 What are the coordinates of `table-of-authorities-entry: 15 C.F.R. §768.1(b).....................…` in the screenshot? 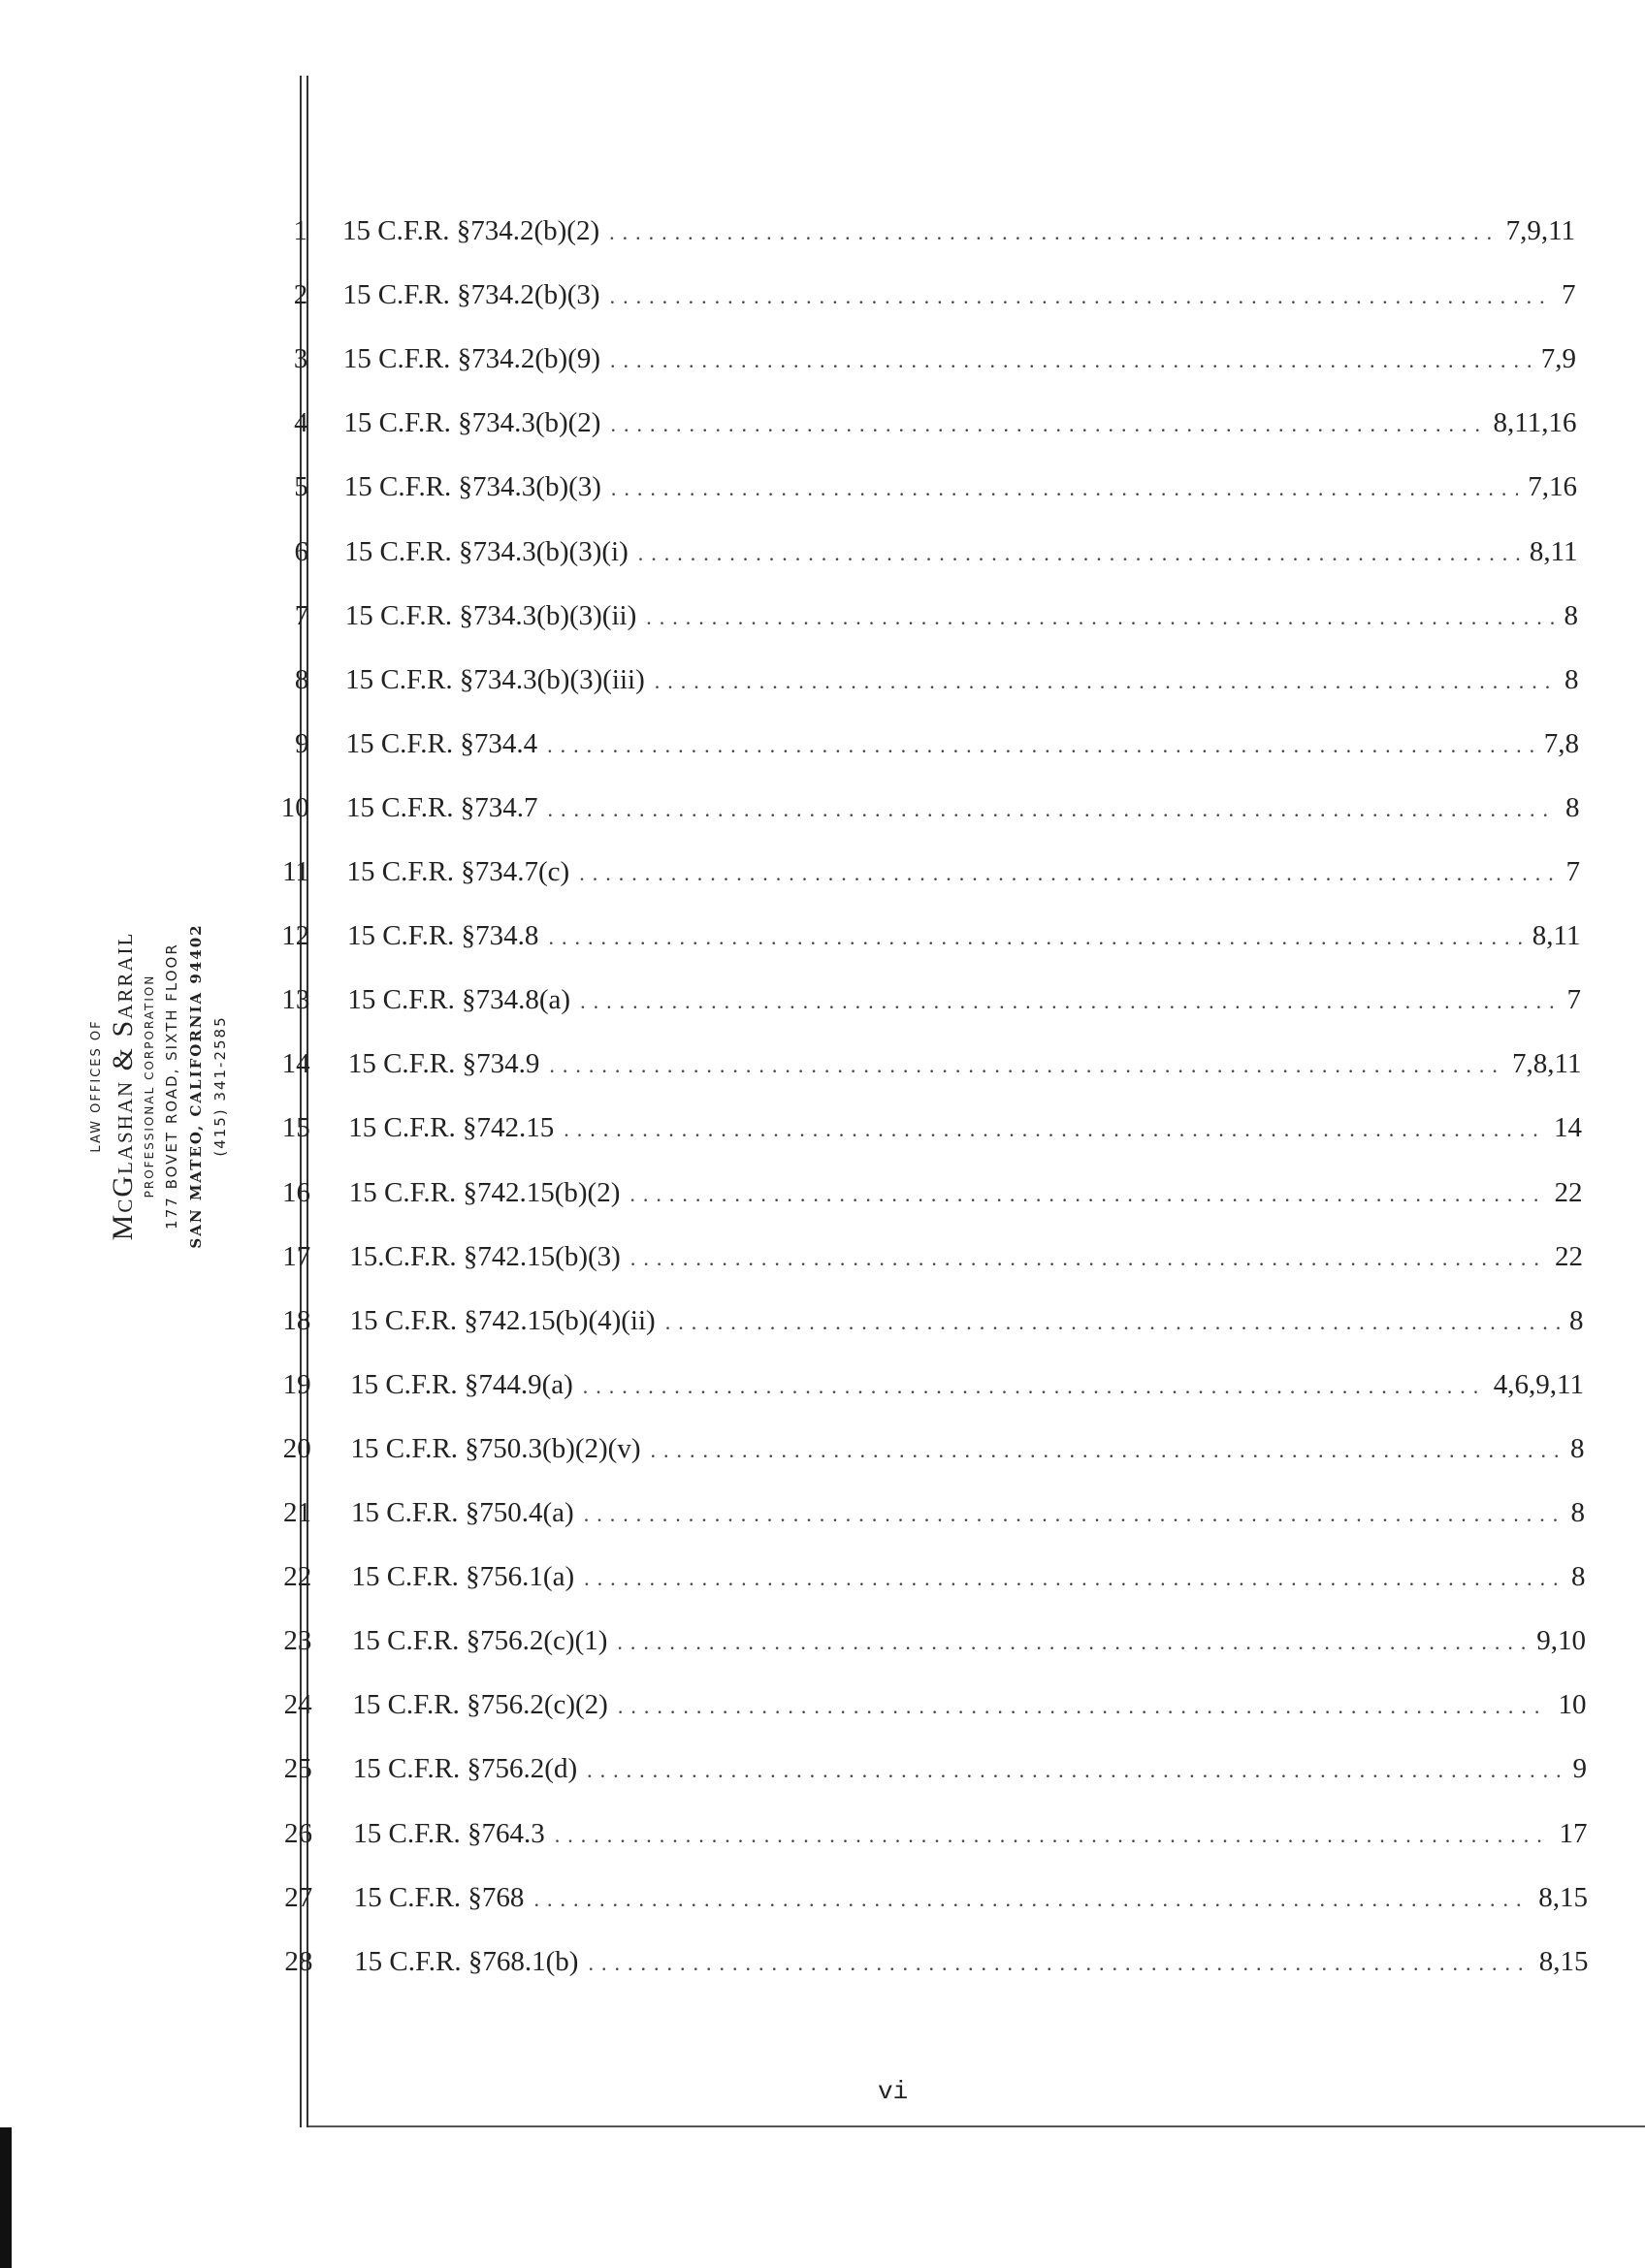 It's located at (971, 1965).